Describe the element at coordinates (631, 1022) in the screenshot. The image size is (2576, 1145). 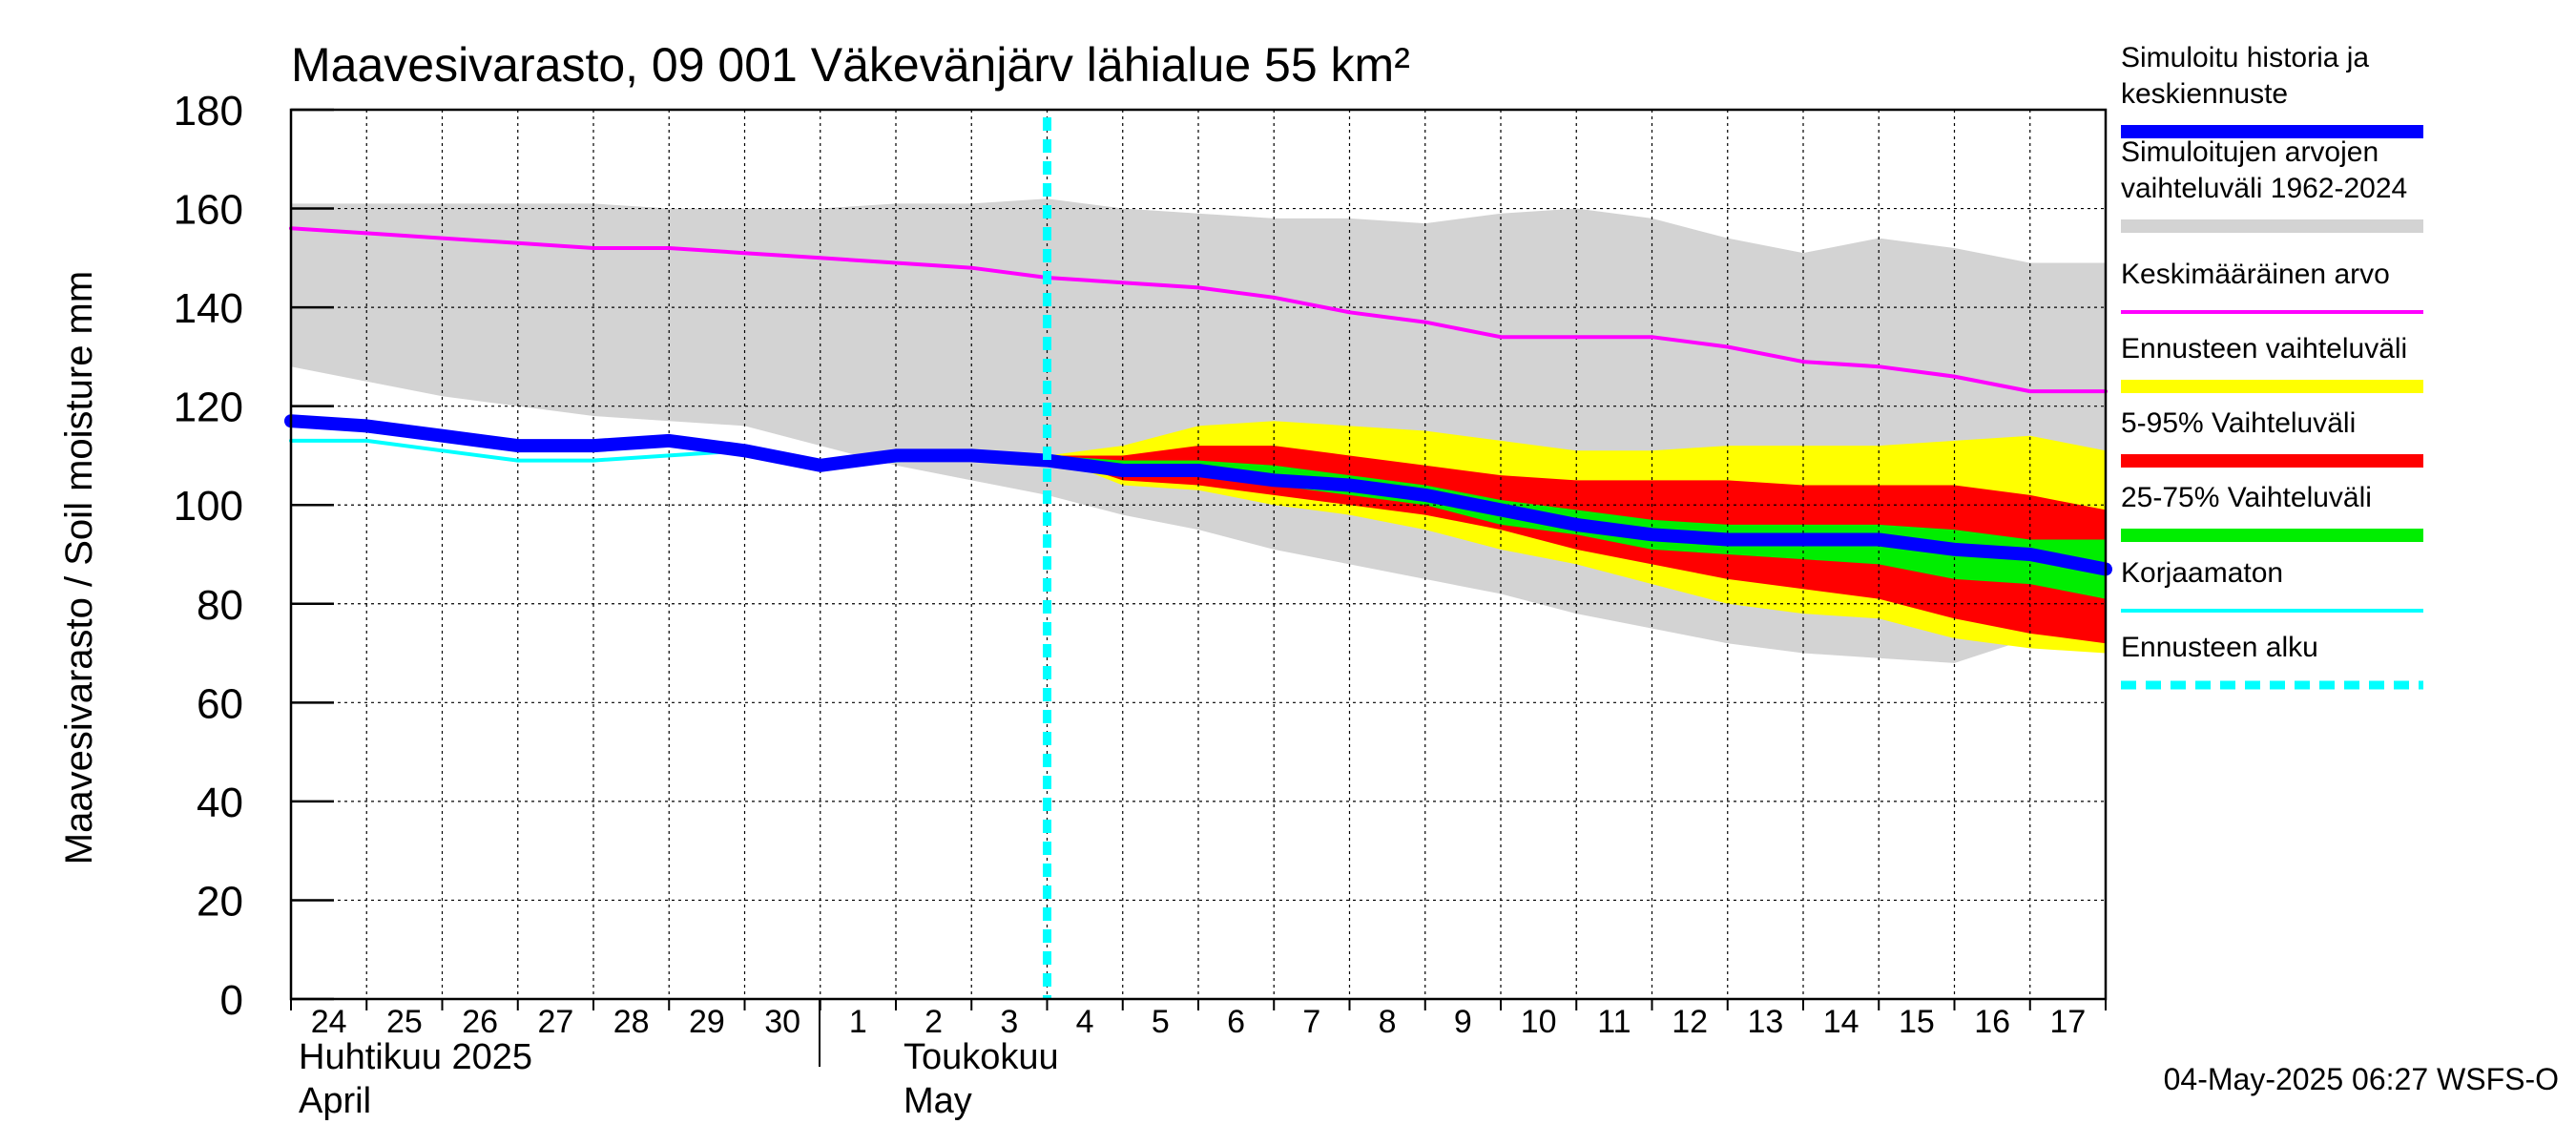
I see `x-day-label: 28` at that location.